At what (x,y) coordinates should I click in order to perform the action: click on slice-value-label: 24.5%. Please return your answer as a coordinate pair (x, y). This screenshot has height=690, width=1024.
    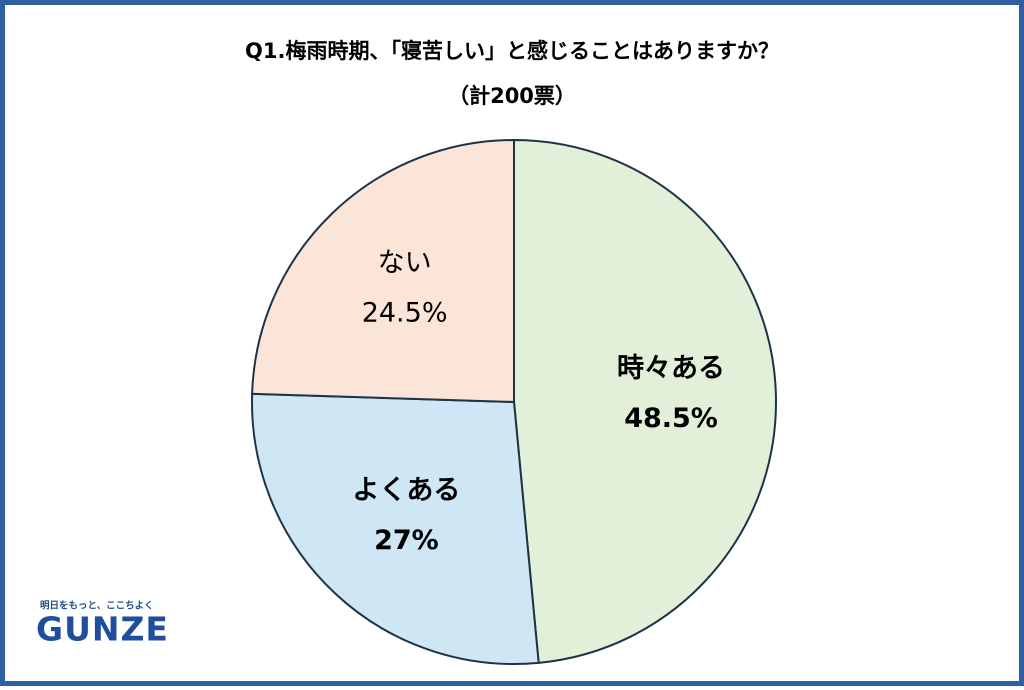
    Looking at the image, I should click on (405, 313).